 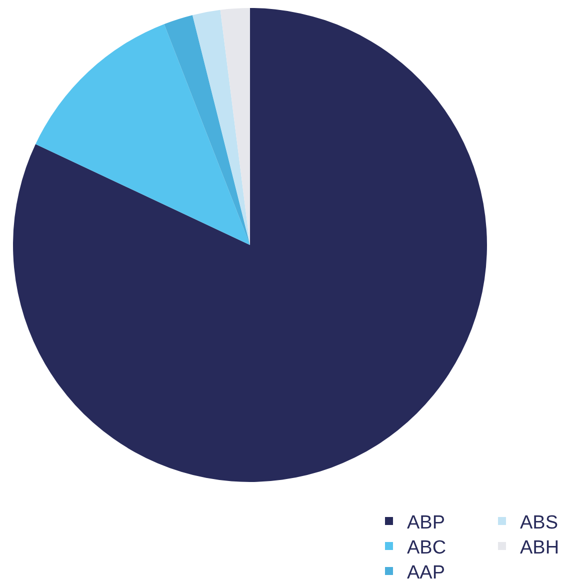 I want to click on legend-label: ABP, so click(x=426, y=523).